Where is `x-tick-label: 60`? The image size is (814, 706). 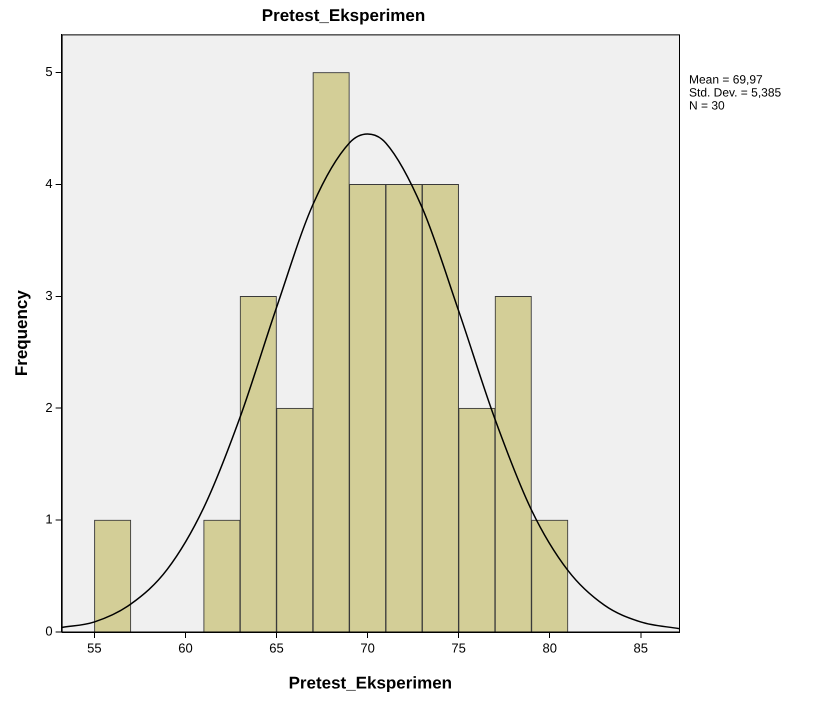 x-tick-label: 60 is located at coordinates (185, 648).